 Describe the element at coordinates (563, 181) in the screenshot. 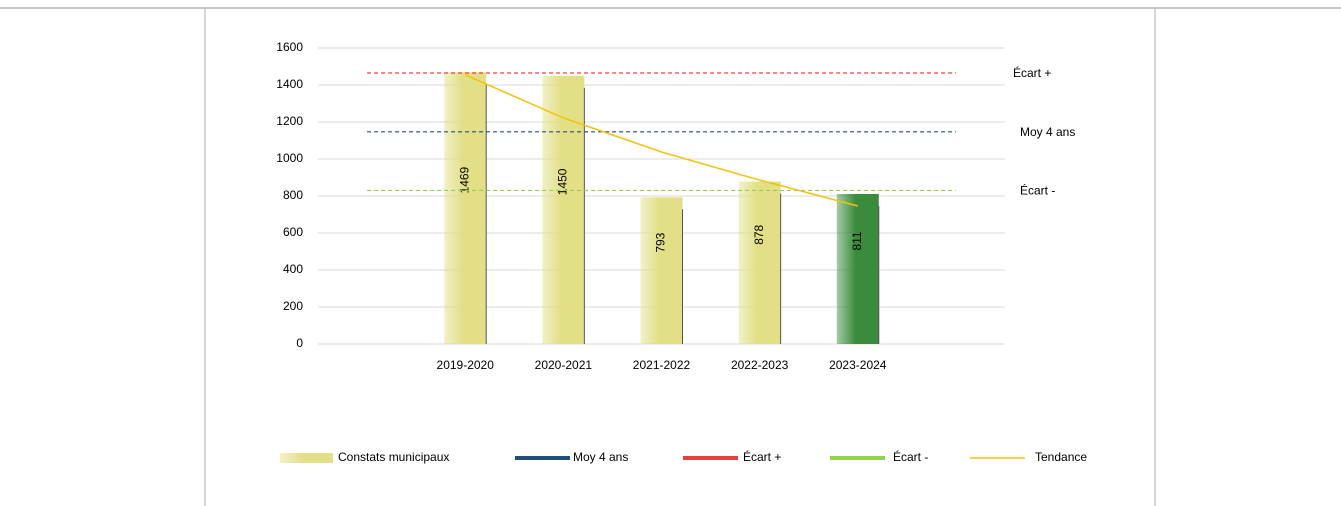

I see `data-label: 1450` at that location.